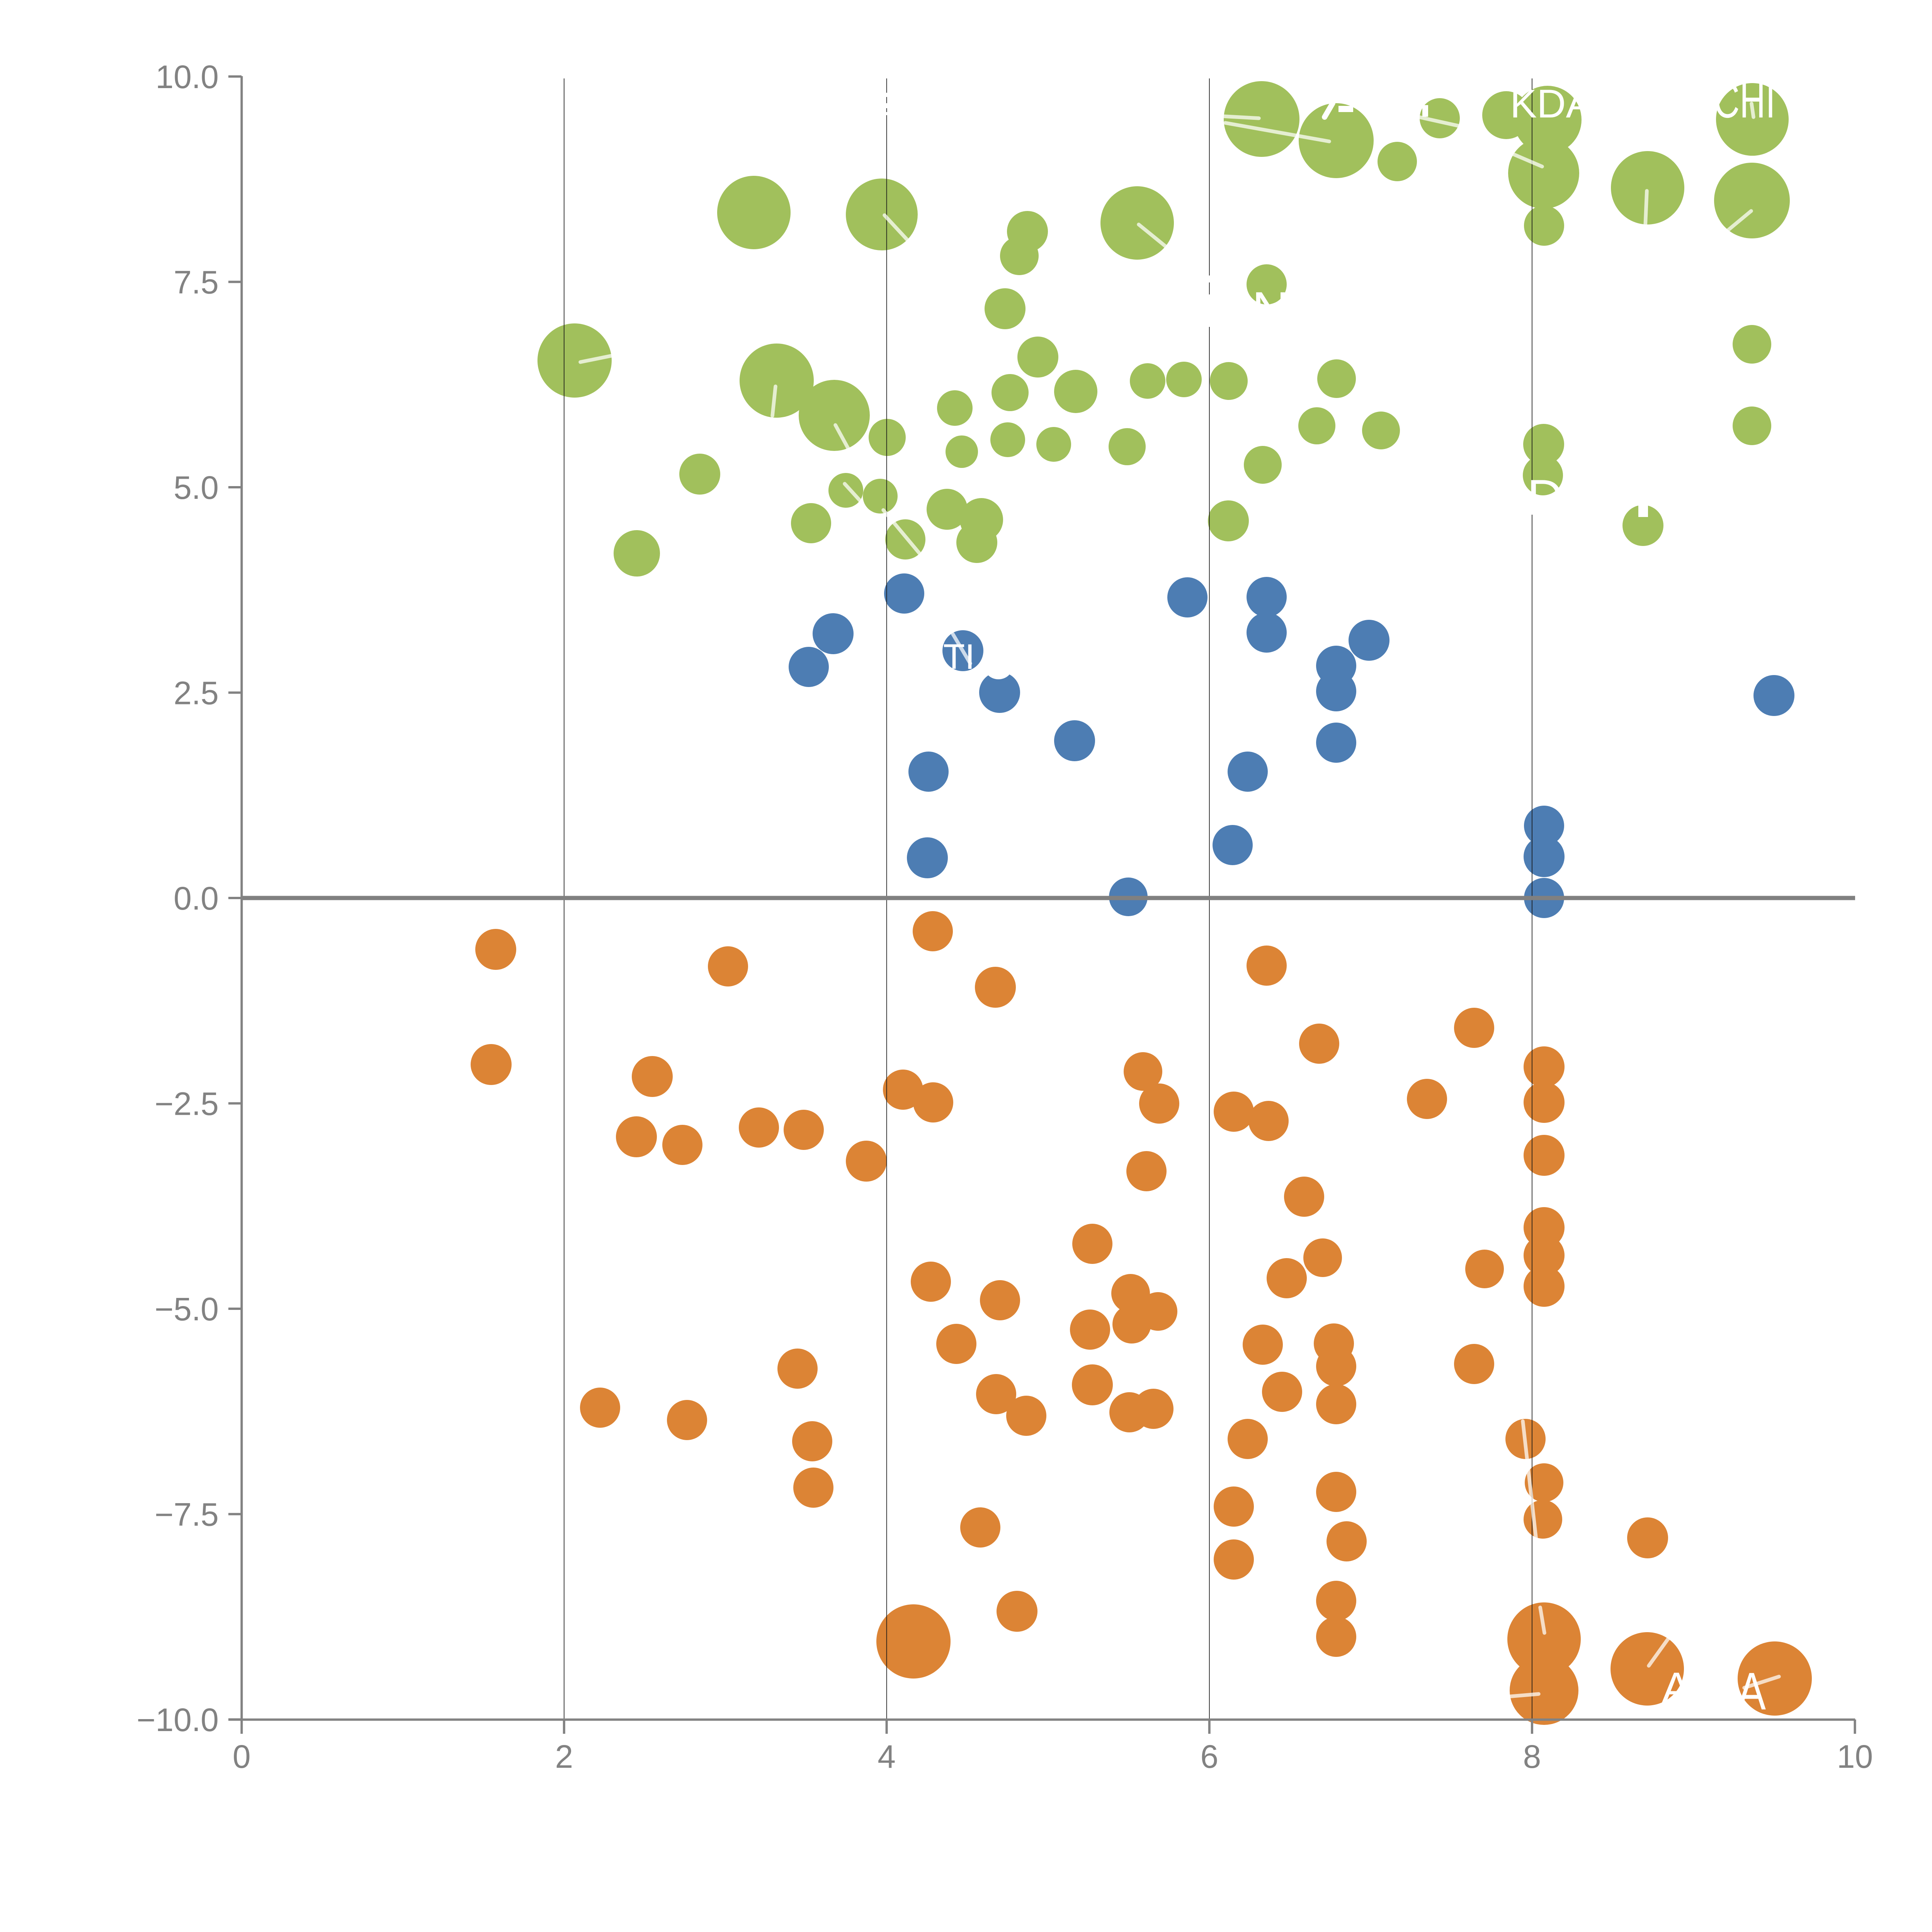 The height and width of the screenshot is (1932, 1932). Describe the element at coordinates (564, 1756) in the screenshot. I see `svg-text: 2` at that location.